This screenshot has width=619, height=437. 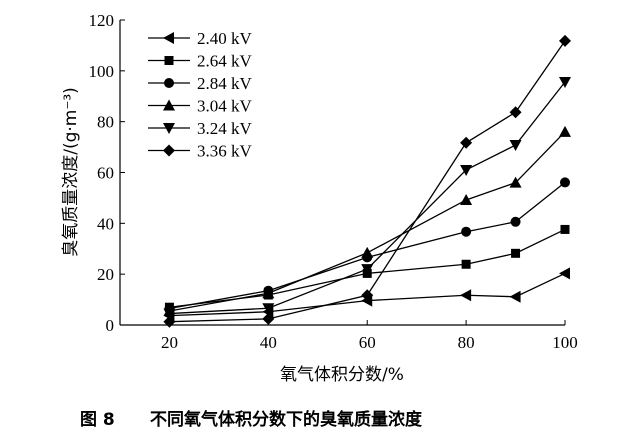 I want to click on legend-item: 3.36 kV, so click(x=200, y=151).